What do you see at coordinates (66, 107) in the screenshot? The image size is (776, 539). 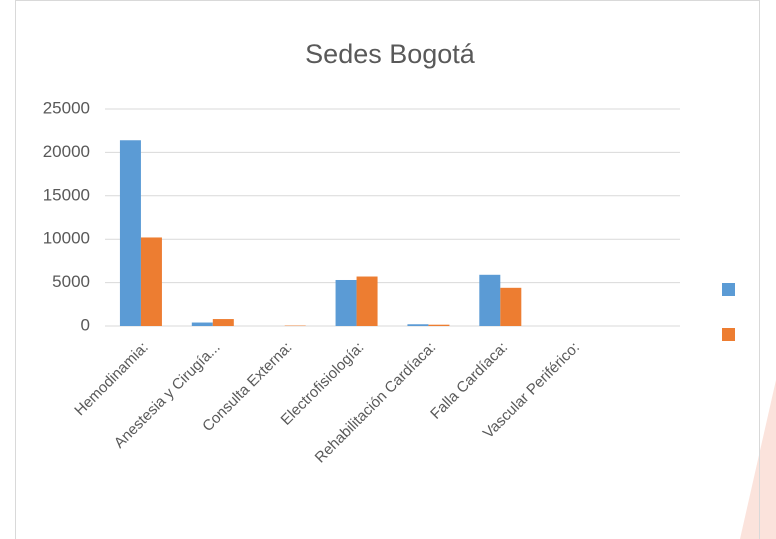 I see `y-tick-label: 25000` at bounding box center [66, 107].